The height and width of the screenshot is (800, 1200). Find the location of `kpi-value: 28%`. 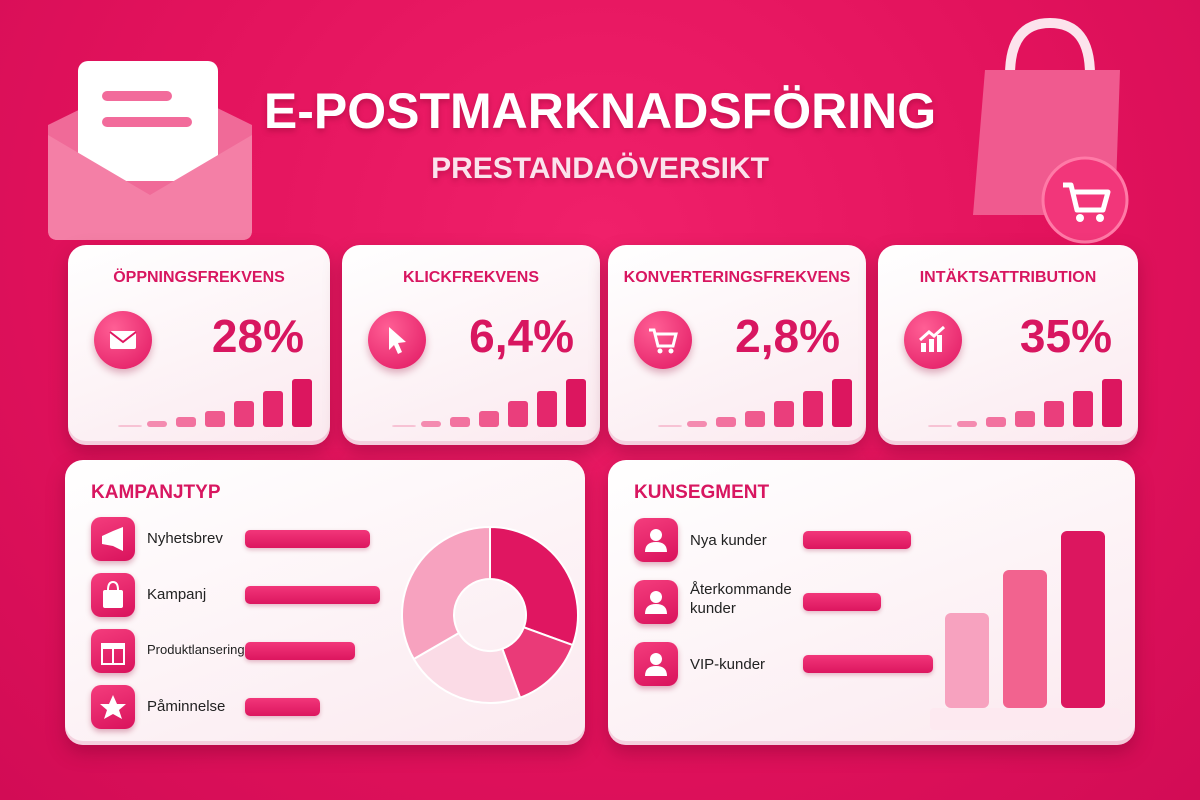

kpi-value: 28% is located at coordinates (257, 336).